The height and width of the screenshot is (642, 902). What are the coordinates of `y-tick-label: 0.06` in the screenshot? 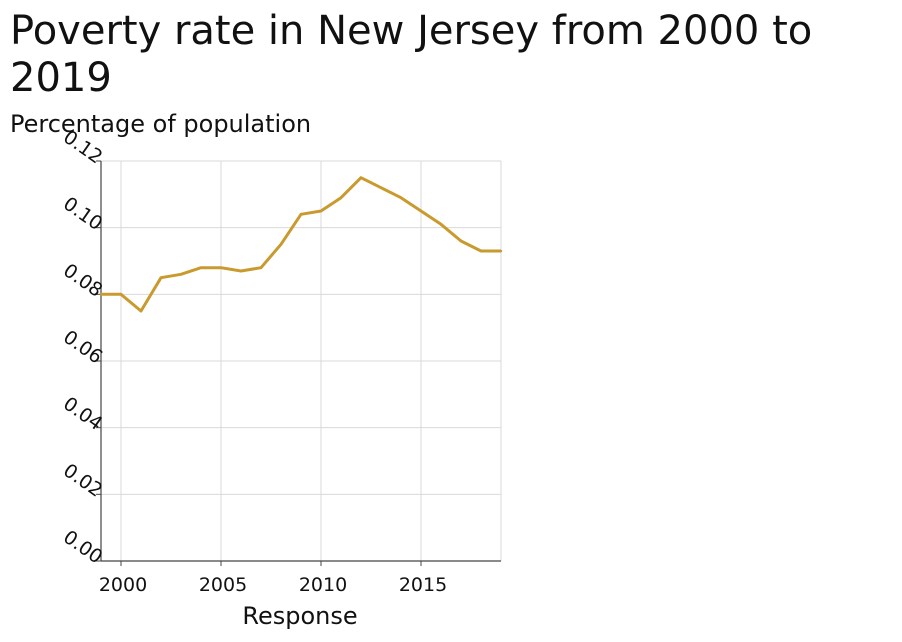 It's located at (82, 347).